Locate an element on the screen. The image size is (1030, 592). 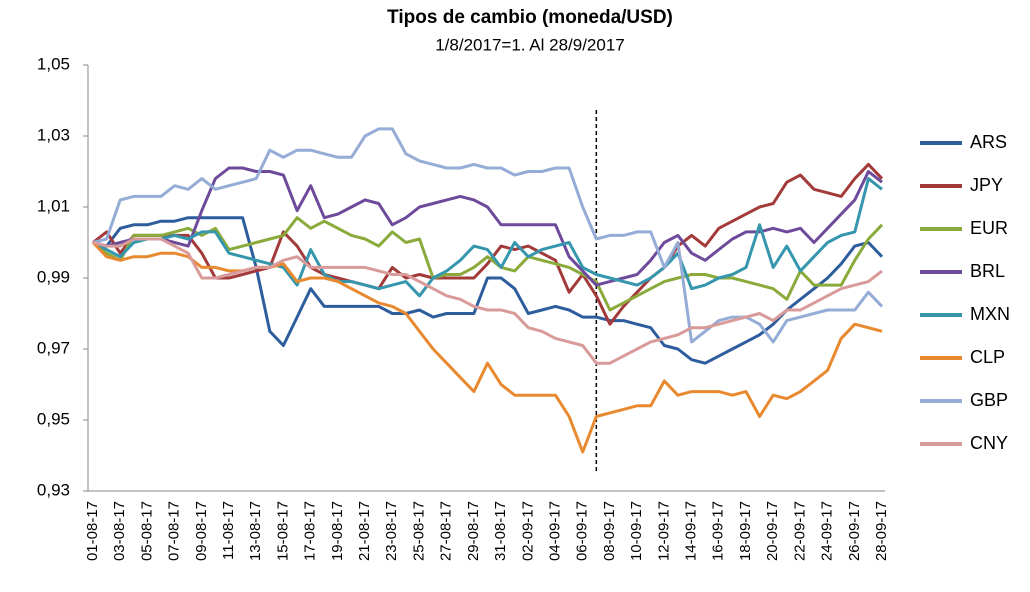
y-tick-label: 1,03 is located at coordinates (53, 134).